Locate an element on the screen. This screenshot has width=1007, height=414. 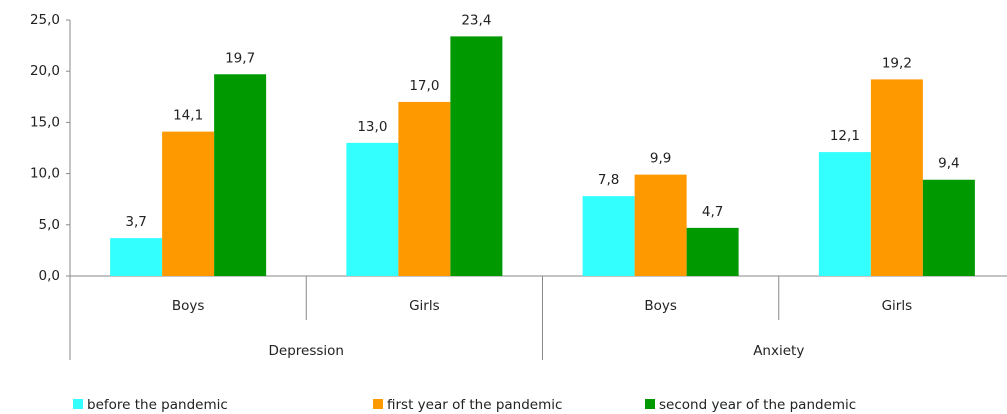
y-tick-label: 5,0 is located at coordinates (49, 225).